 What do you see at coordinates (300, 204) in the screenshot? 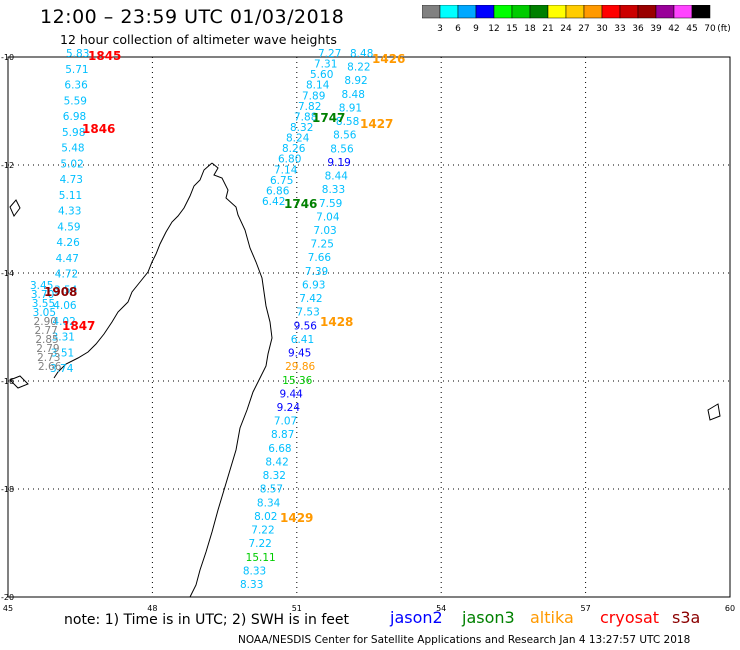
I see `pass-time-jason3: 1746` at bounding box center [300, 204].